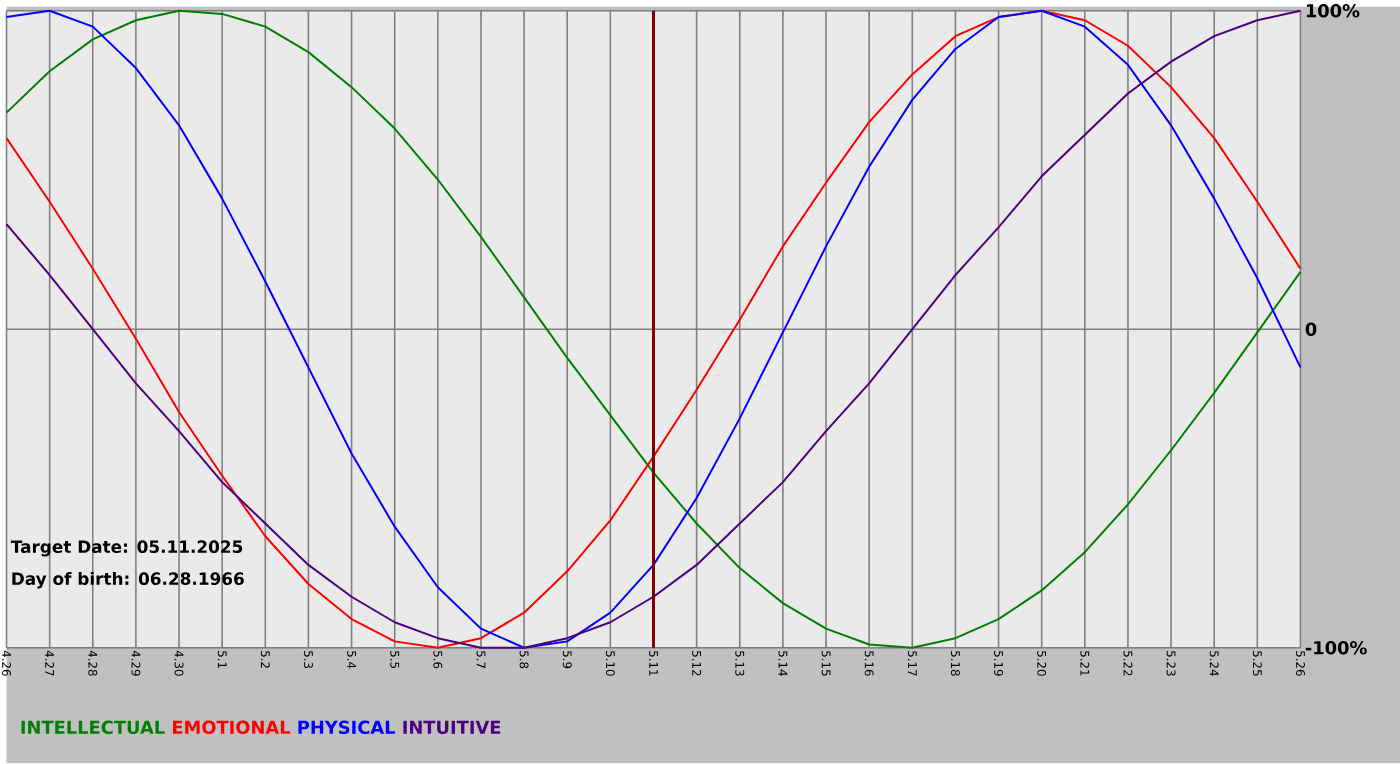 The width and height of the screenshot is (1400, 764). Describe the element at coordinates (128, 580) in the screenshot. I see `annotation: Day of birth: 06.28.1966` at that location.